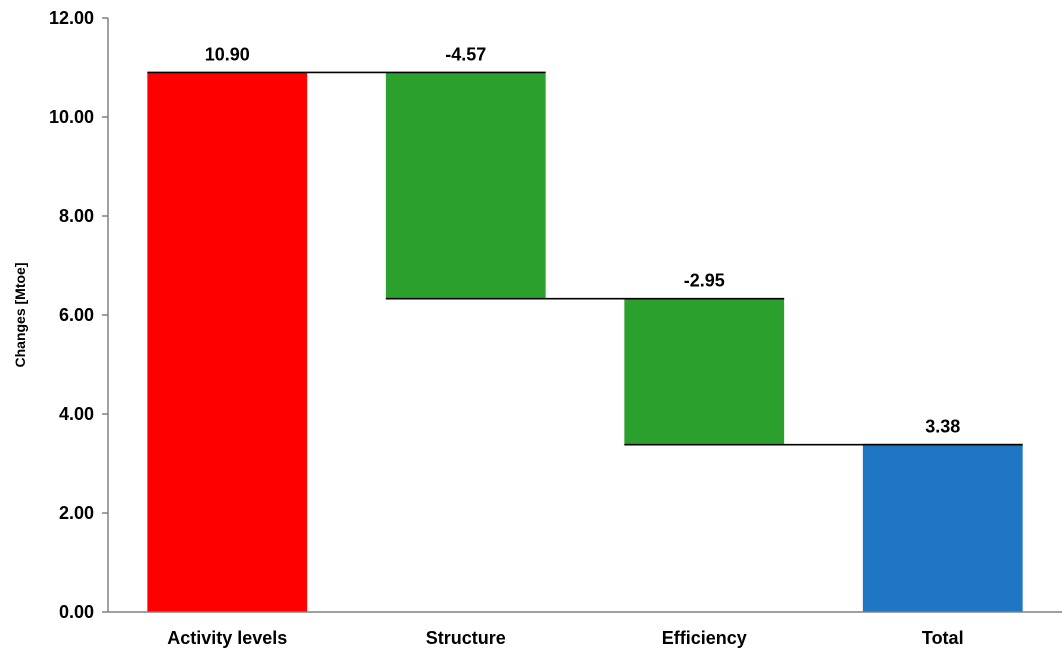  Describe the element at coordinates (466, 638) in the screenshot. I see `x-tick-label: Structure` at that location.